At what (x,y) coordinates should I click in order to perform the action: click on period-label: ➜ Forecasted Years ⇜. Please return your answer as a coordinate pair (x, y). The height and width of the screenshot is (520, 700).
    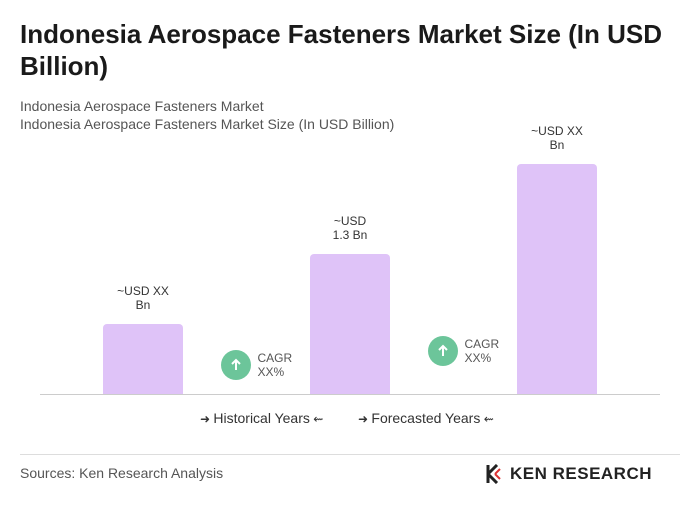
    Looking at the image, I should click on (426, 418).